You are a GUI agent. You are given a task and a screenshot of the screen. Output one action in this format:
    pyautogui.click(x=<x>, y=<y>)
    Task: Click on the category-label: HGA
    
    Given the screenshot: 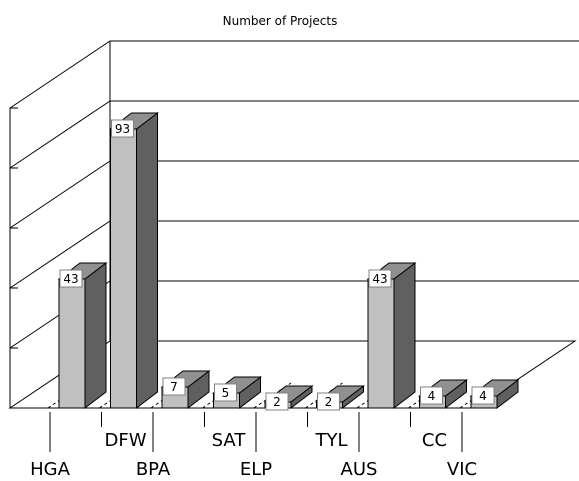 What is the action you would take?
    pyautogui.click(x=50, y=469)
    